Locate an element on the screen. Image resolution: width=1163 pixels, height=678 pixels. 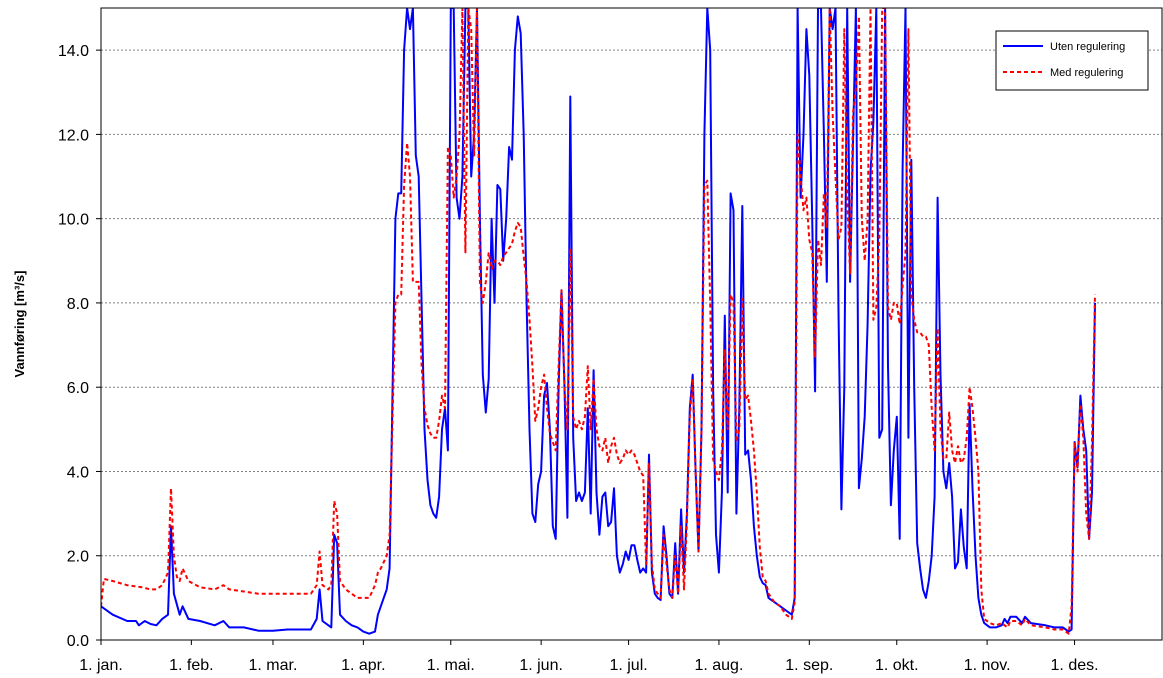
legend: Uten regulering Med regulering is located at coordinates (1072, 60).